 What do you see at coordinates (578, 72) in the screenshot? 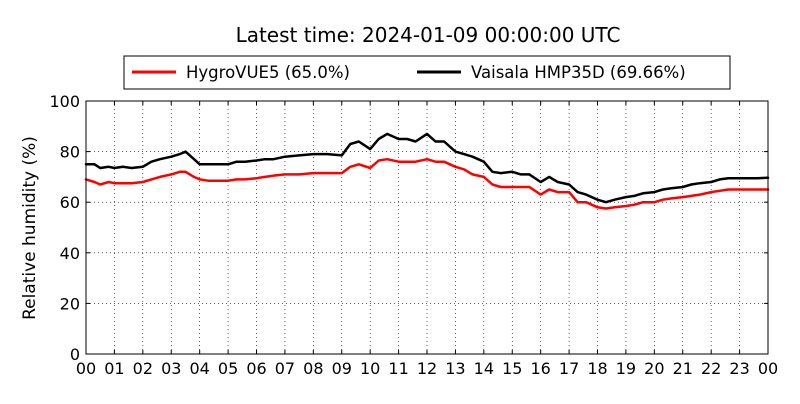
I see `legend-label-vaisala: Vaisala HMP35D (69.66%)` at bounding box center [578, 72].